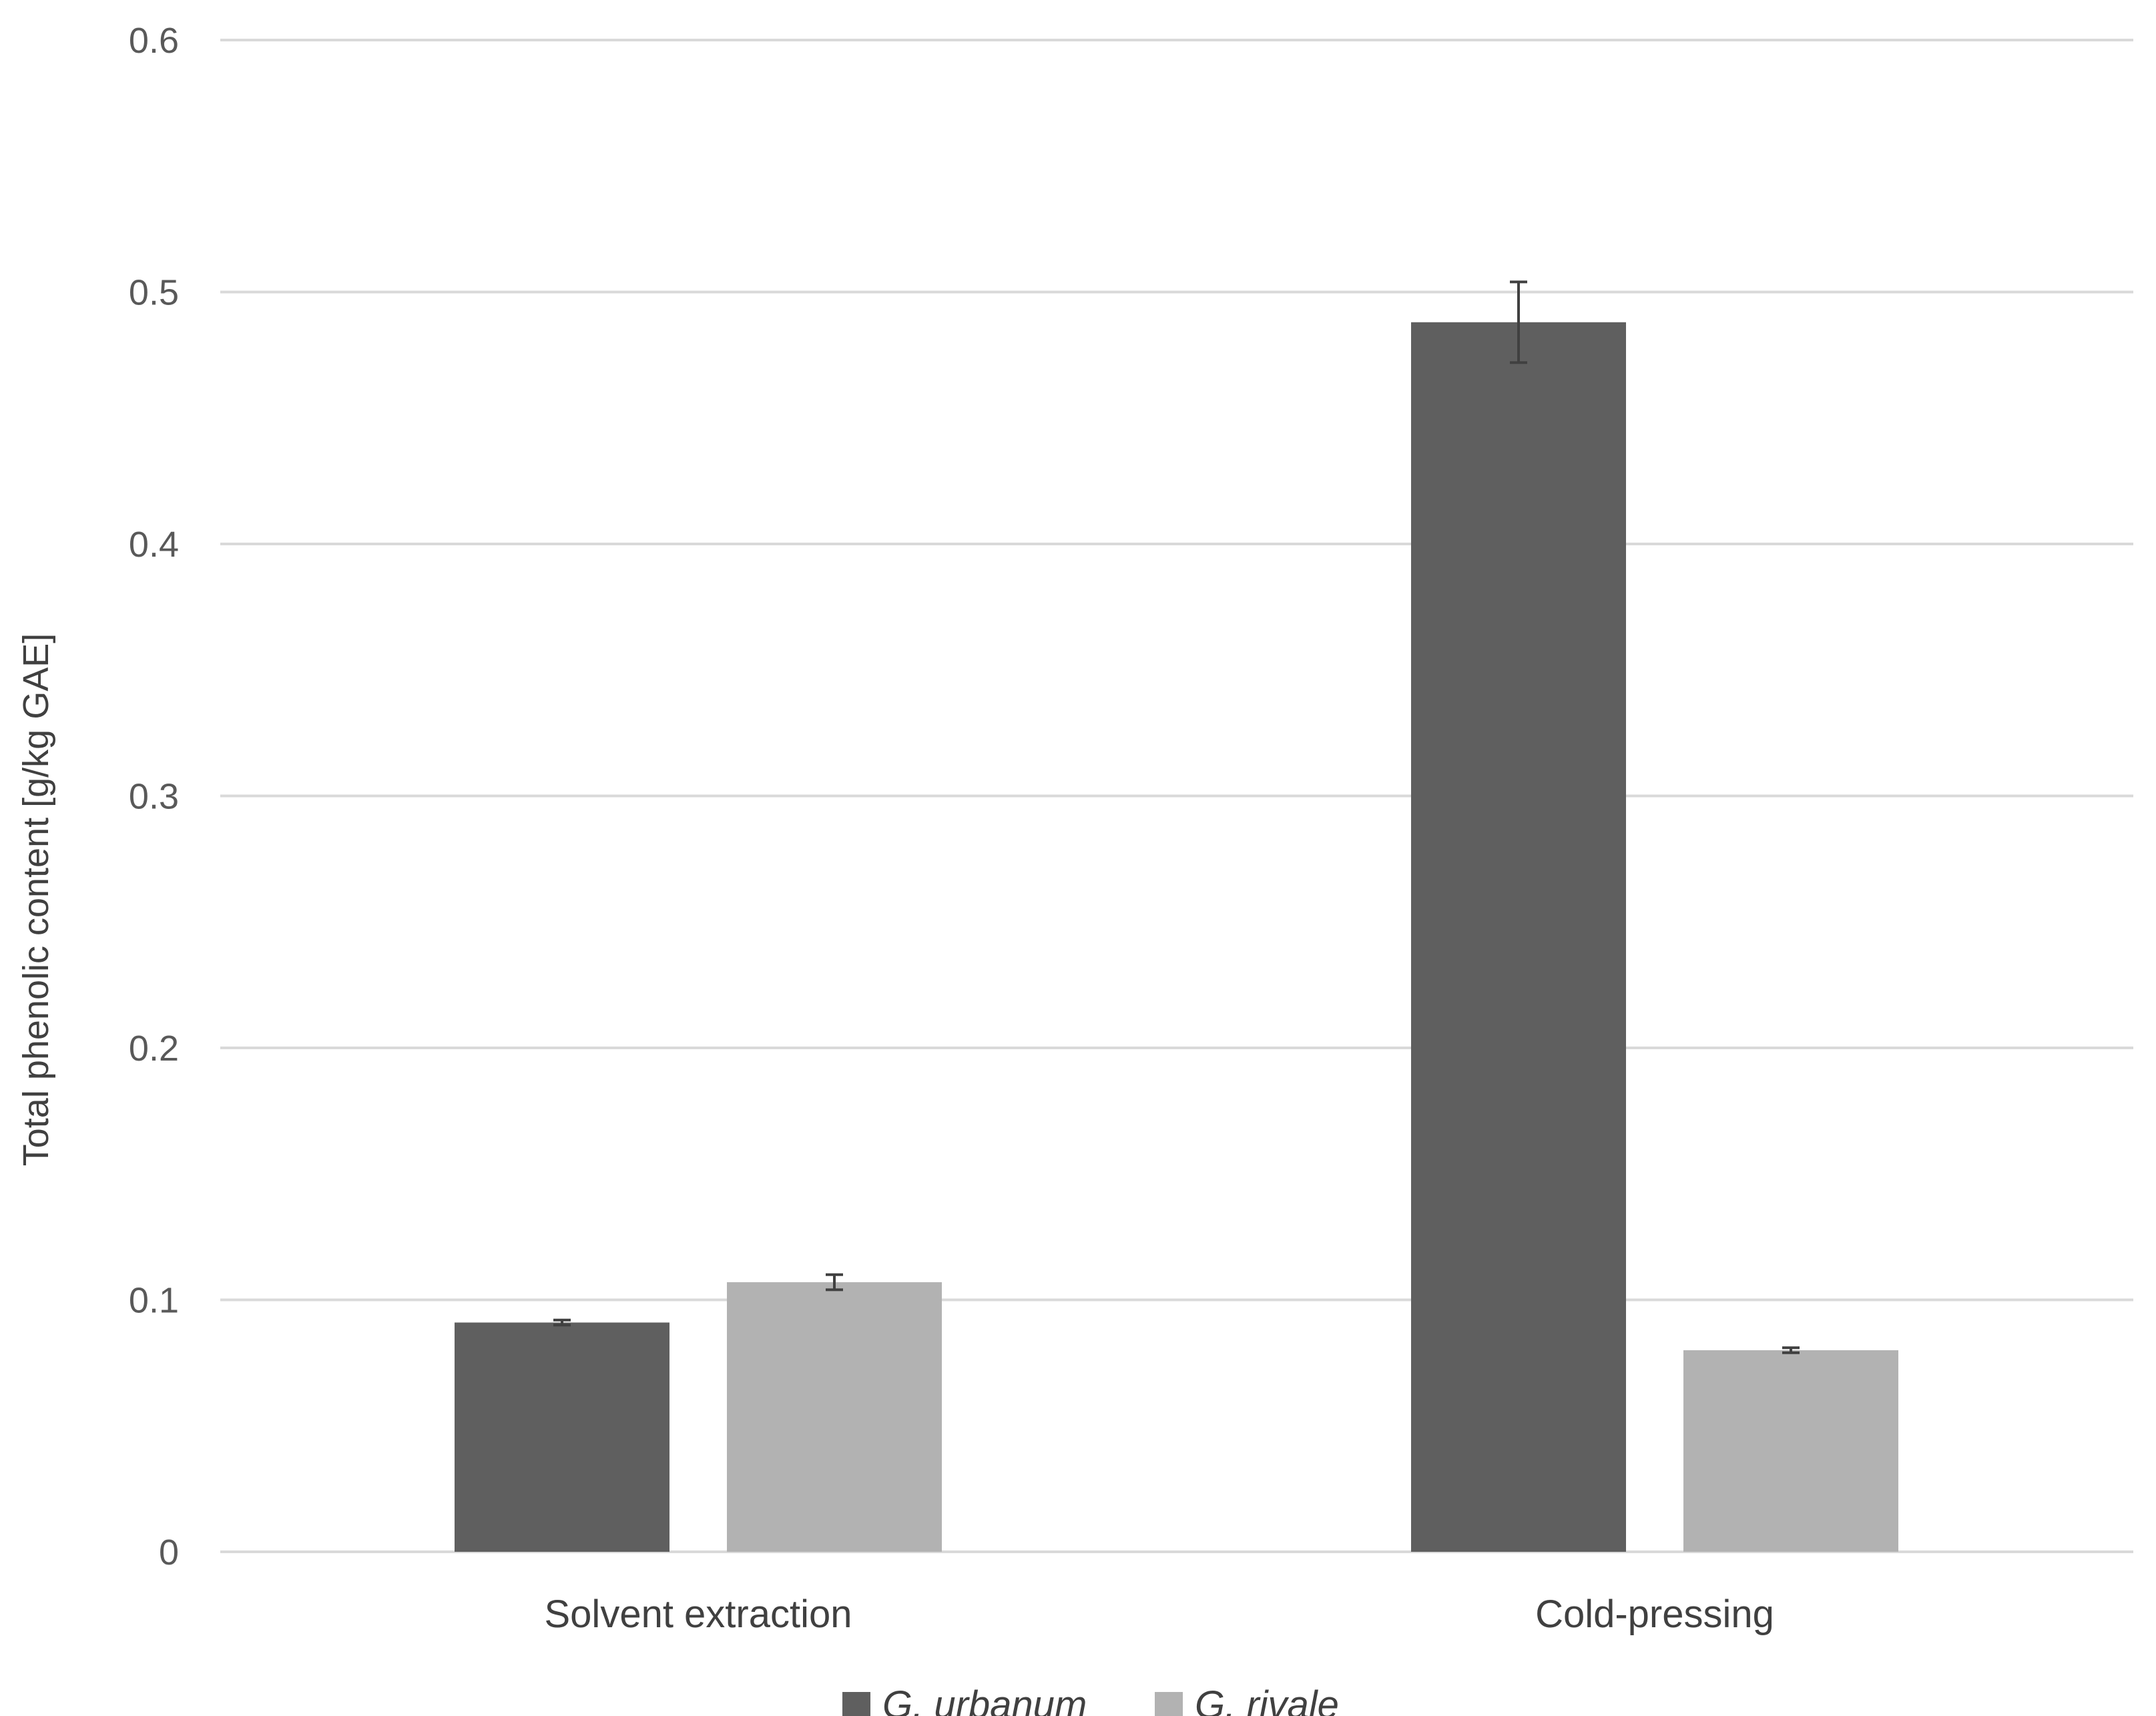 This screenshot has width=2156, height=1716. Describe the element at coordinates (154, 293) in the screenshot. I see `y-tick-label: 0.5` at that location.